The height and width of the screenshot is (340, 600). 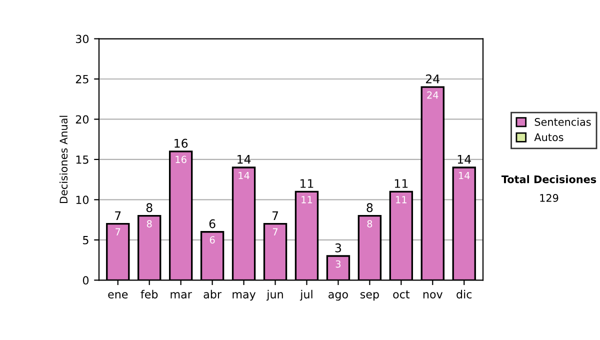 I want to click on text: Total Decisiones, so click(x=548, y=179).